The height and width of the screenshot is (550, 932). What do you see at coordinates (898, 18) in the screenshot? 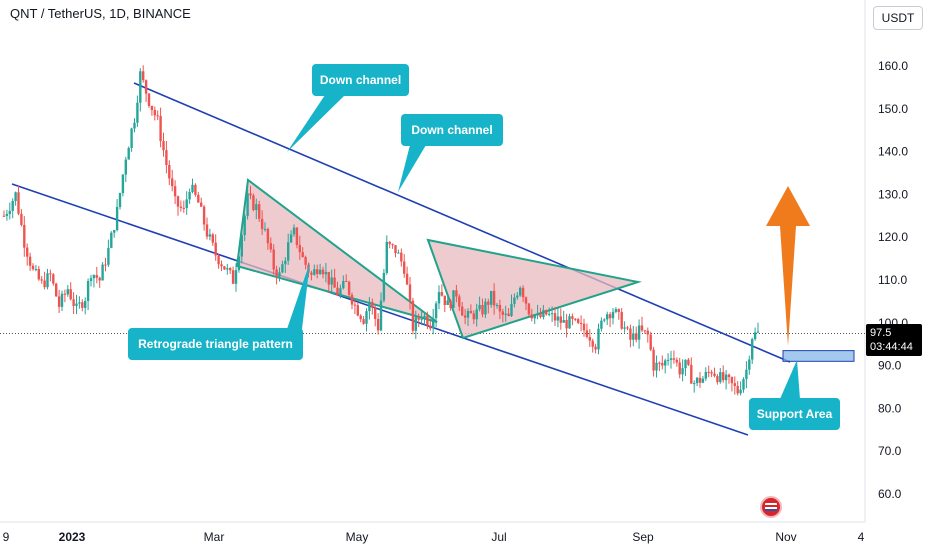
I see `currency-button: USDT` at bounding box center [898, 18].